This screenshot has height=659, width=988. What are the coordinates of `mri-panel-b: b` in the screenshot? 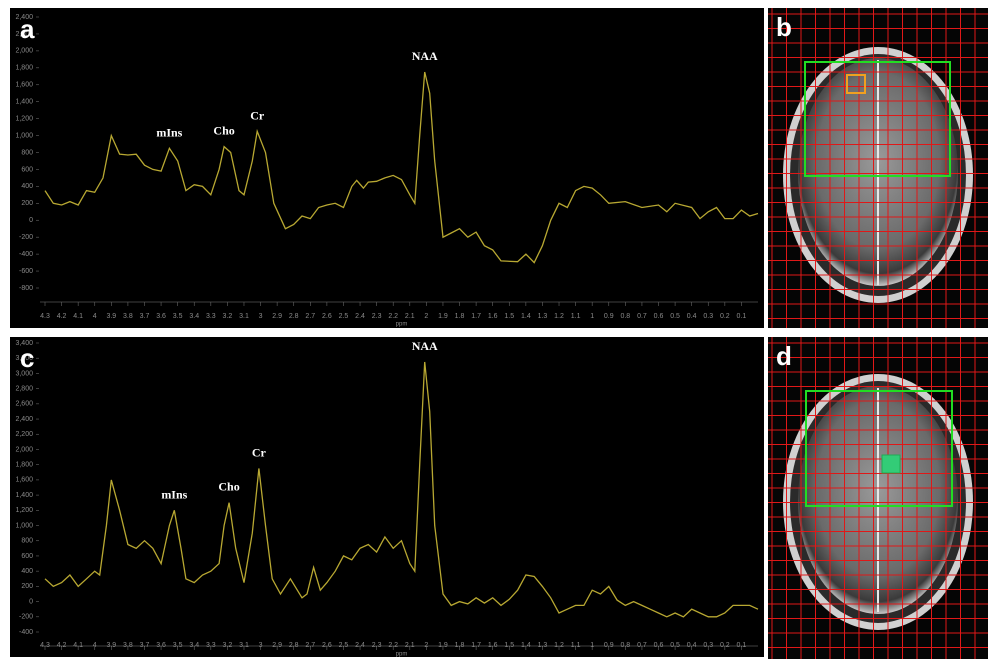 It's located at (878, 168).